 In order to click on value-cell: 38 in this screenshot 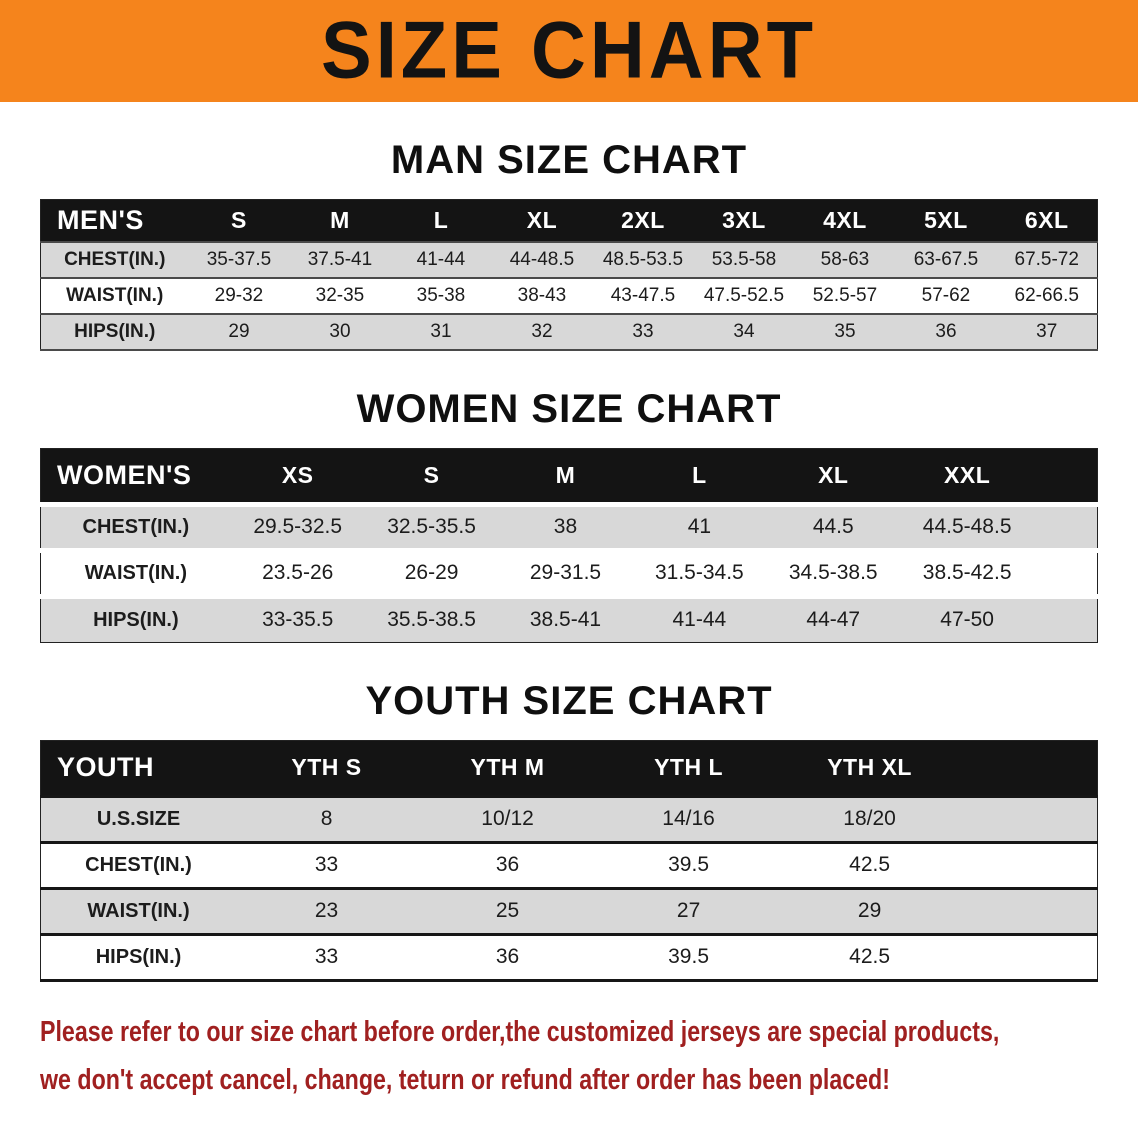, I will do `click(565, 526)`.